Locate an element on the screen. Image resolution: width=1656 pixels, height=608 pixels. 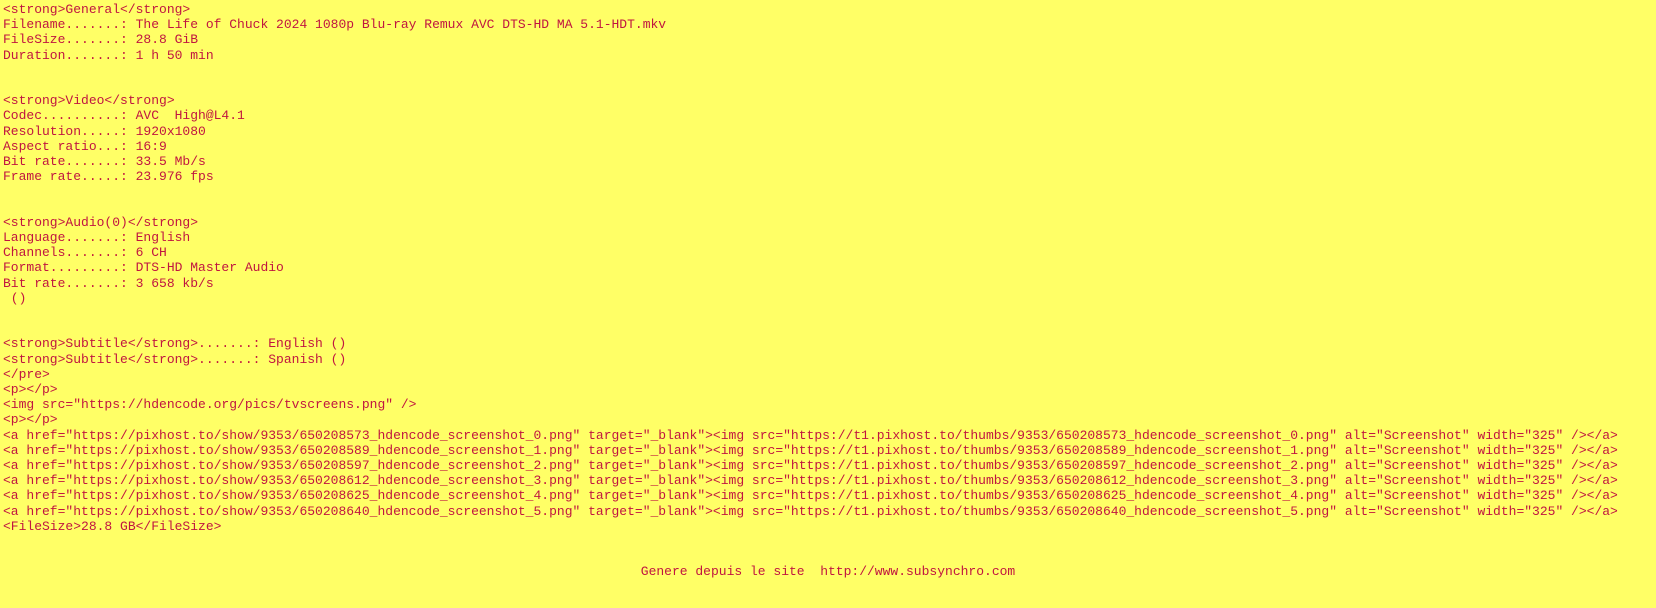
text-line: FileSize.......: 28.8 GiB is located at coordinates (101, 40).